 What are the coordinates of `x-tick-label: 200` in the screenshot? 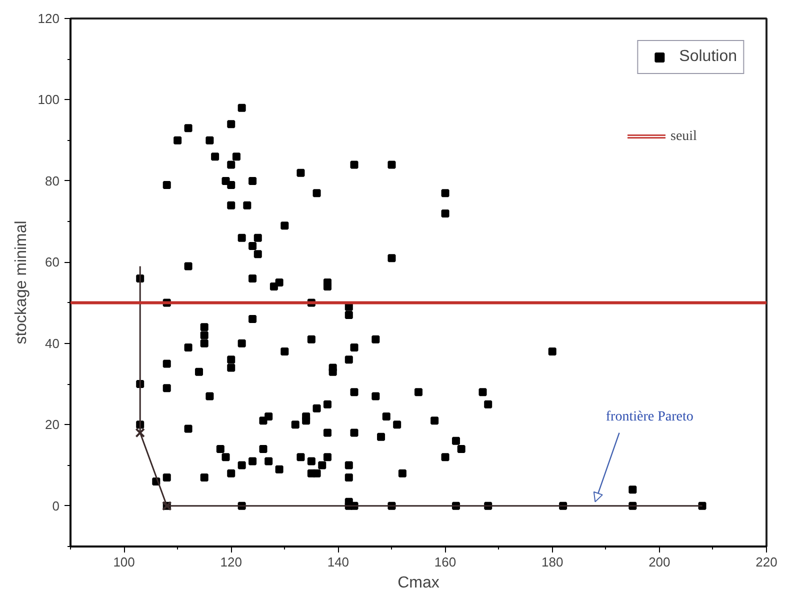 It's located at (659, 562).